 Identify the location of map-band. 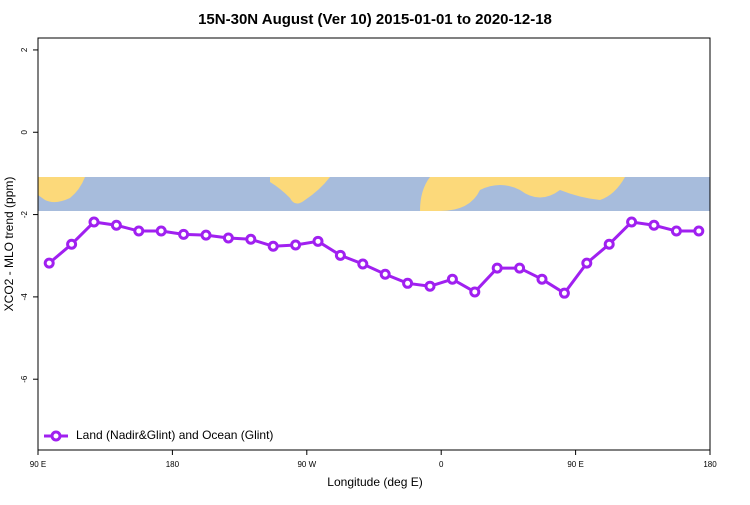
(374, 194).